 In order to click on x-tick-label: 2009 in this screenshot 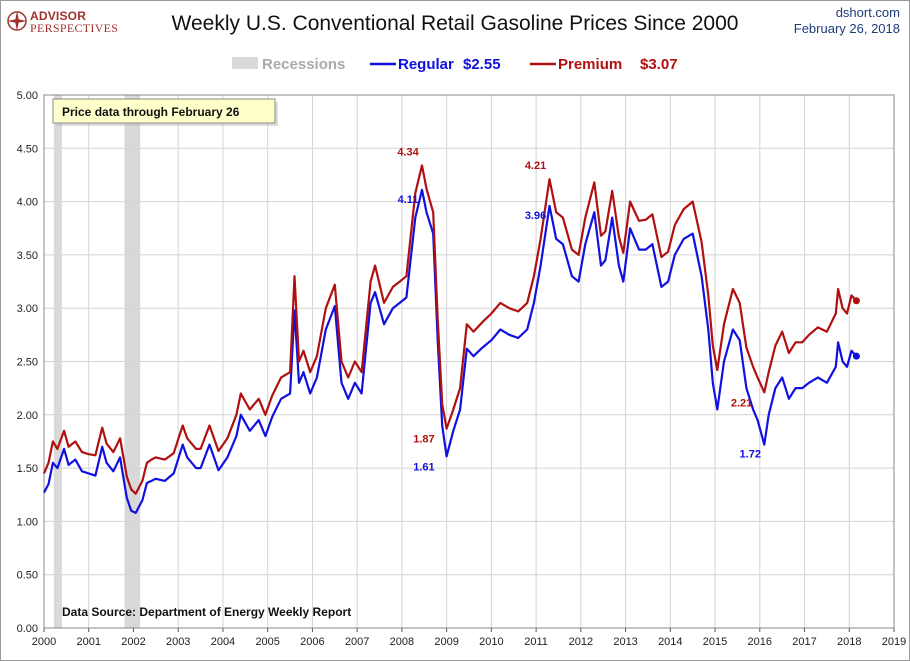, I will do `click(446, 642)`.